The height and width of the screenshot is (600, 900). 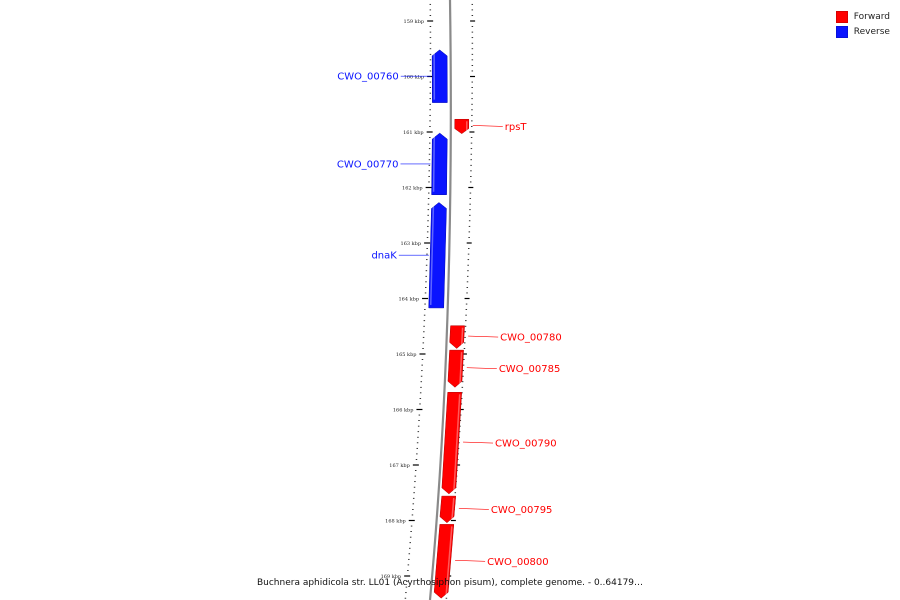 I want to click on forward-swatch, so click(x=841, y=16).